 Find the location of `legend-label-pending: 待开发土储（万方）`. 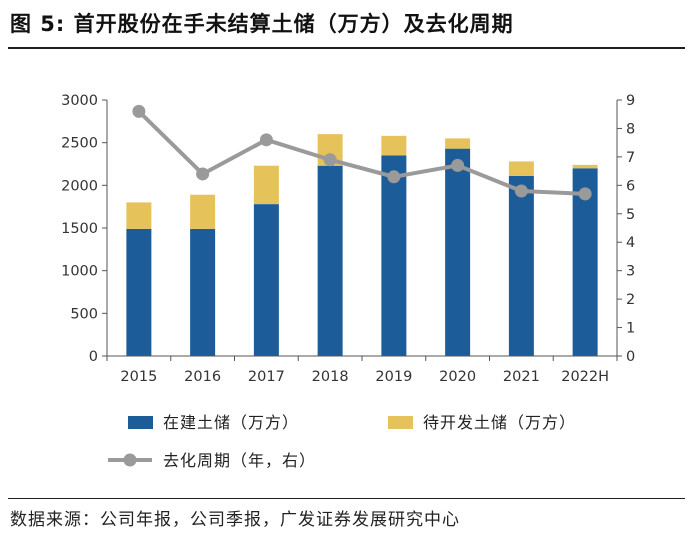

legend-label-pending: 待开发土储（万方） is located at coordinates (499, 422).